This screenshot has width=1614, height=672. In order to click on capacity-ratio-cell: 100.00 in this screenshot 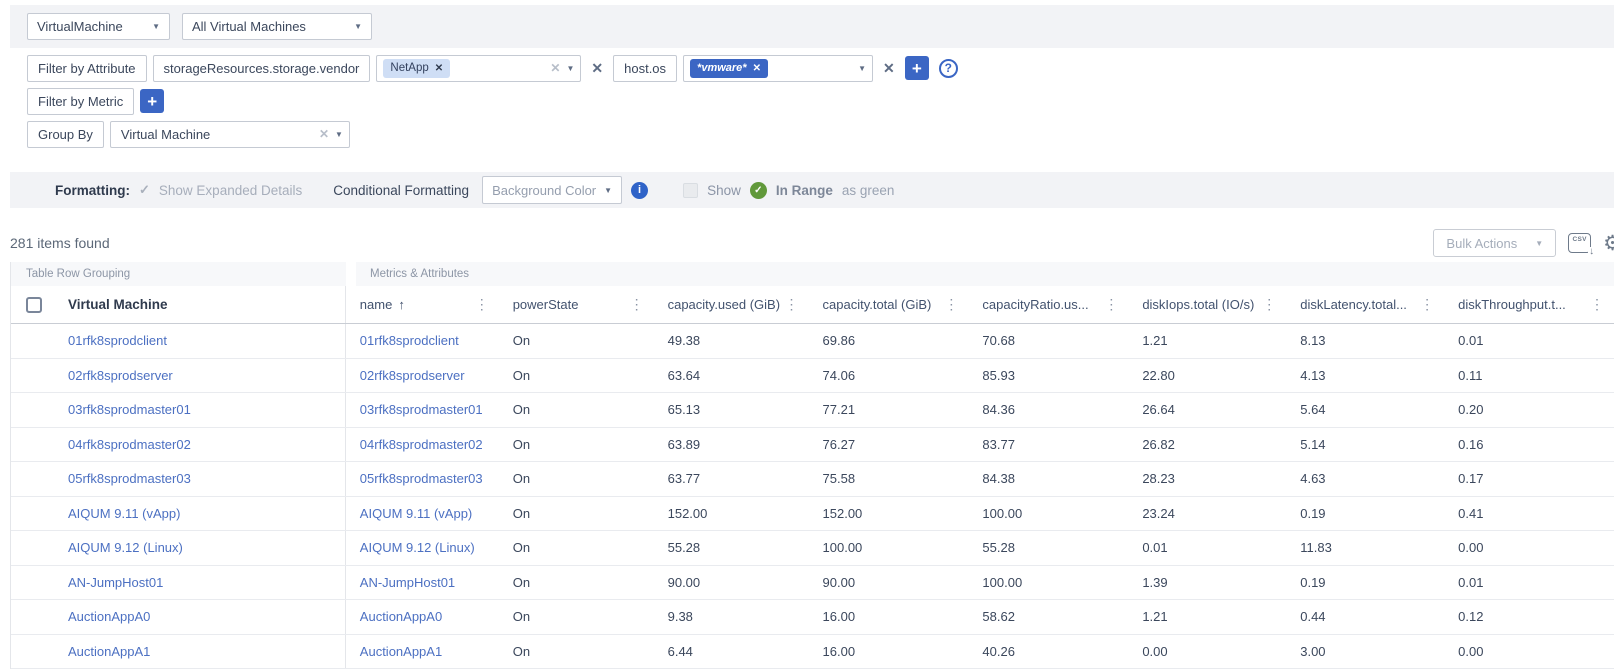, I will do `click(1002, 582)`.